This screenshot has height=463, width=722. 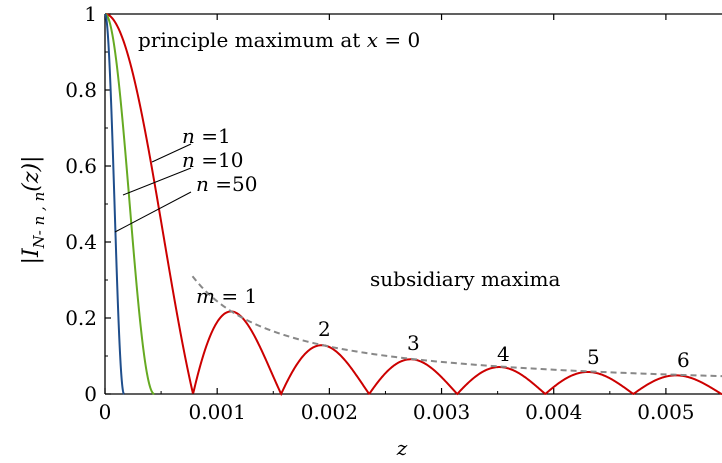 What do you see at coordinates (90, 394) in the screenshot?
I see `y-tick-label: 0` at bounding box center [90, 394].